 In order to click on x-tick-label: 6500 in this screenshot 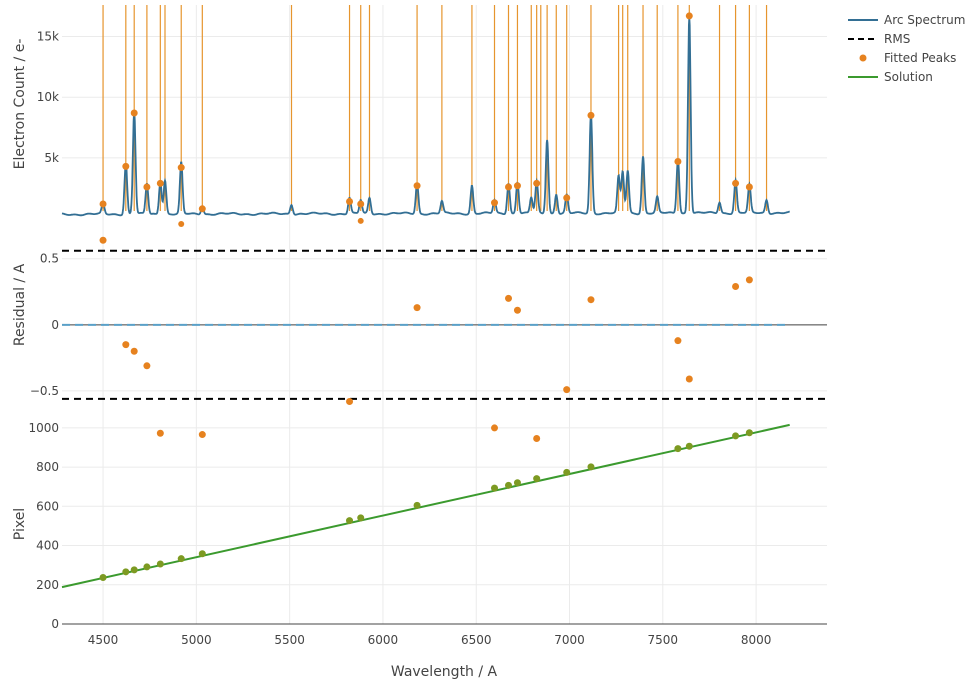, I will do `click(476, 640)`.